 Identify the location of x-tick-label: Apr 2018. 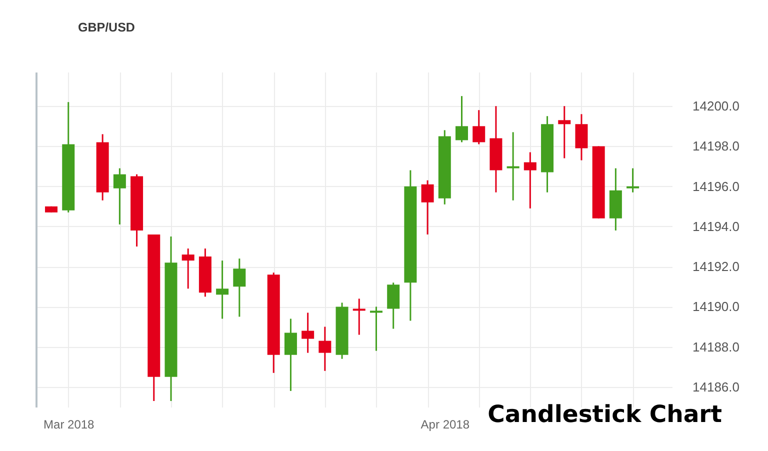
(445, 425).